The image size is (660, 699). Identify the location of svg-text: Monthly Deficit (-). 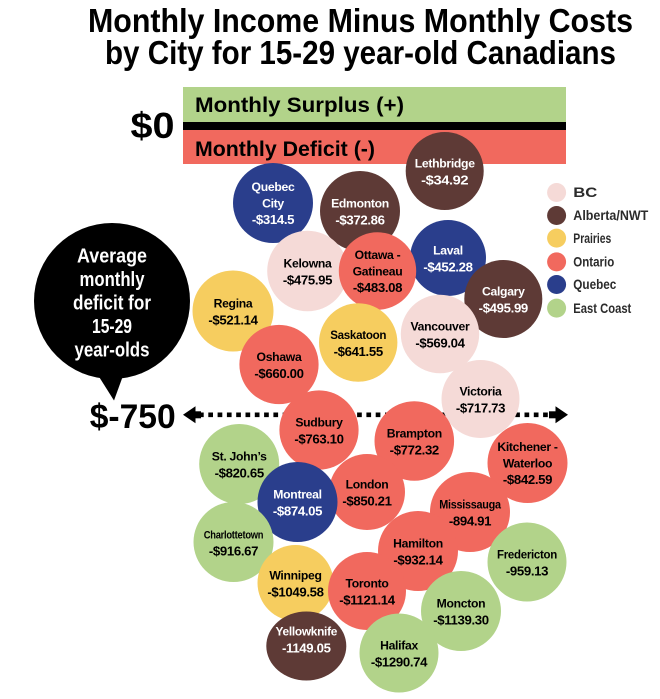
(285, 149).